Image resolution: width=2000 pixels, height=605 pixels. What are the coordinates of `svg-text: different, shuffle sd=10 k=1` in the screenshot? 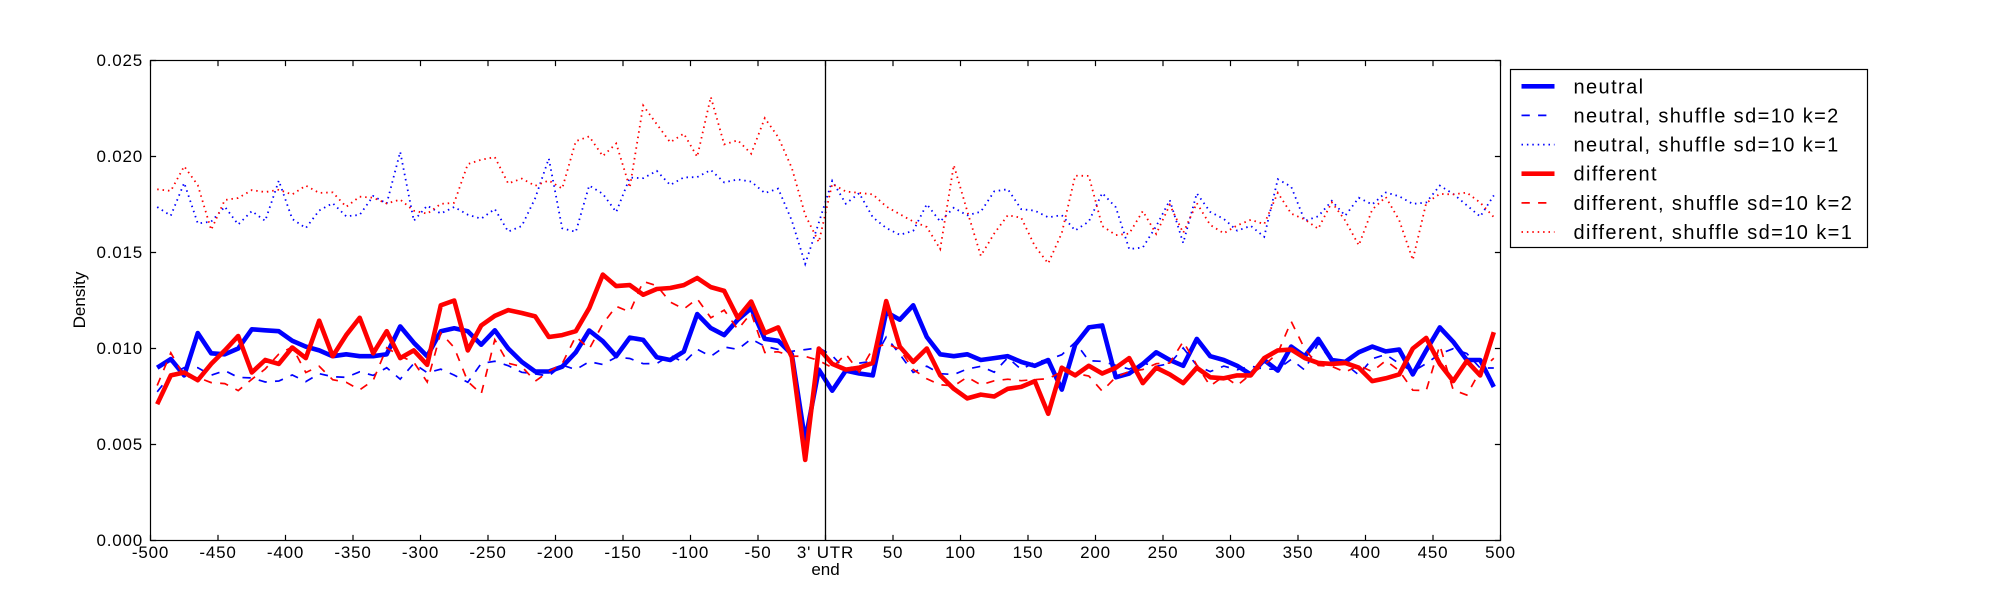 It's located at (1714, 233).